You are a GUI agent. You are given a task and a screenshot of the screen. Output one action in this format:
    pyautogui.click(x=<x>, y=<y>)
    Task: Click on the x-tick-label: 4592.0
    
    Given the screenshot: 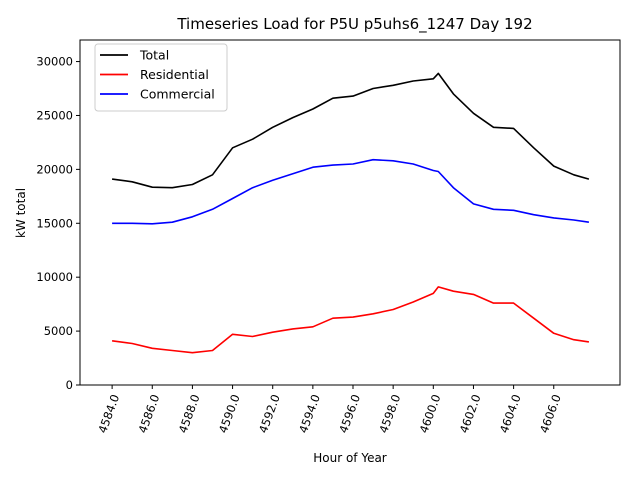 What is the action you would take?
    pyautogui.click(x=269, y=413)
    